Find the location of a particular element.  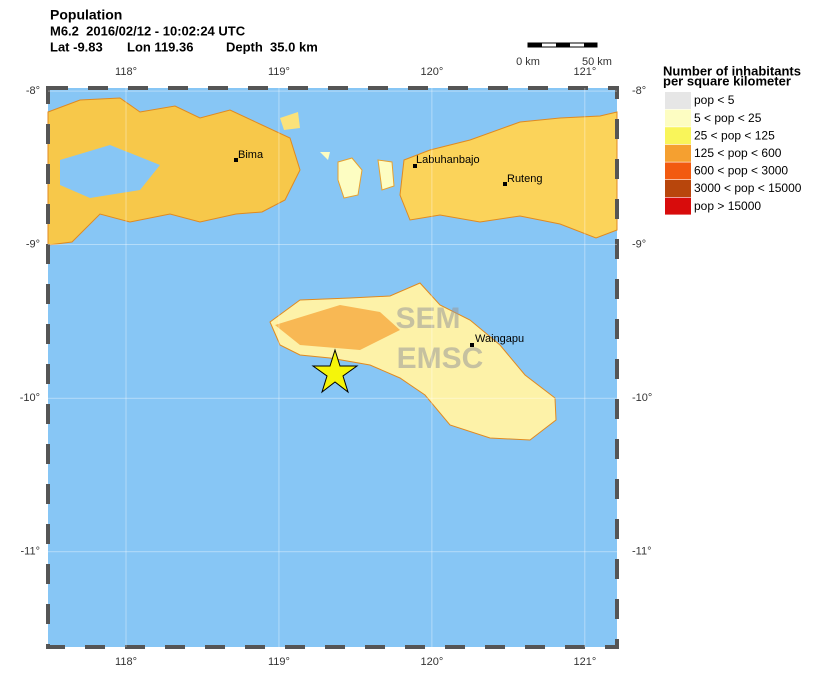

city-label: Bima is located at coordinates (251, 155).